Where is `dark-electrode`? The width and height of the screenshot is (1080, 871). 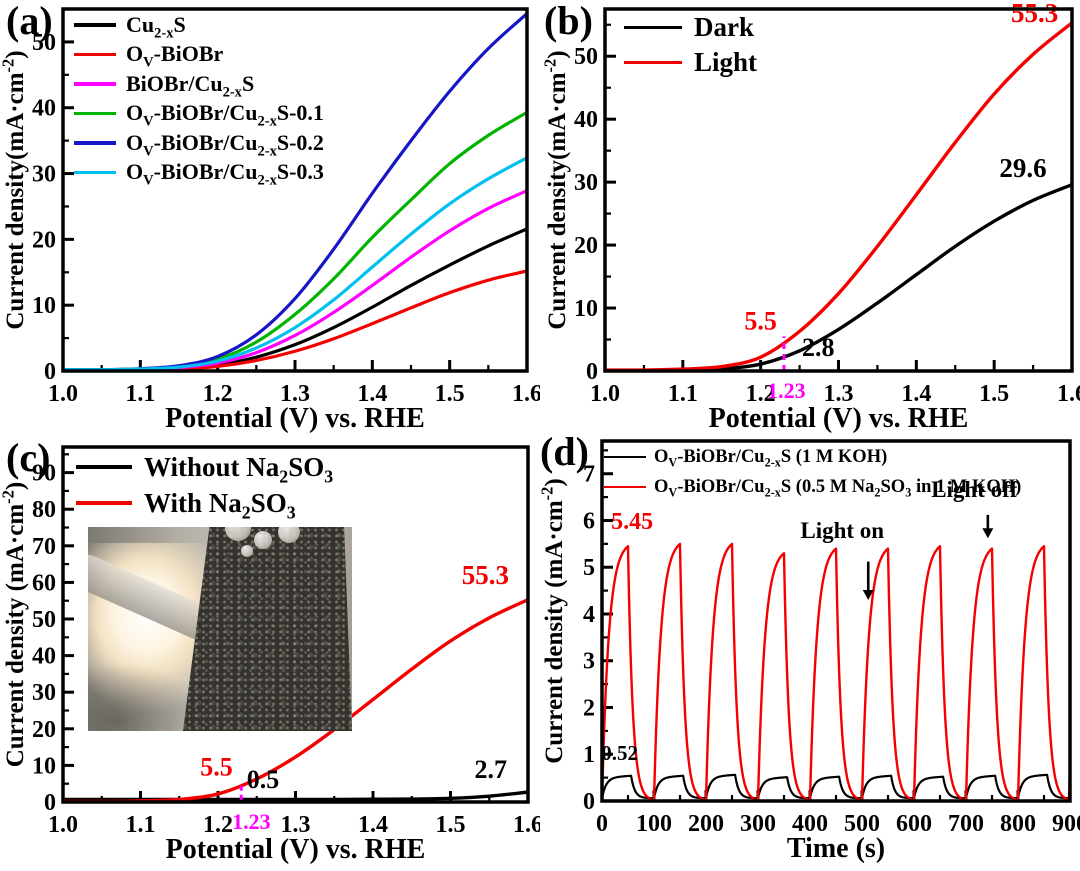 dark-electrode is located at coordinates (267, 629).